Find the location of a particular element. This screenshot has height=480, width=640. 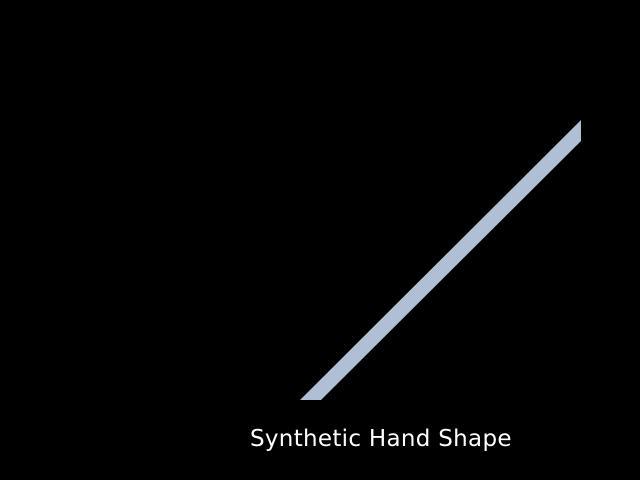

caption-text: Synthetic Hand Shape is located at coordinates (381, 439).